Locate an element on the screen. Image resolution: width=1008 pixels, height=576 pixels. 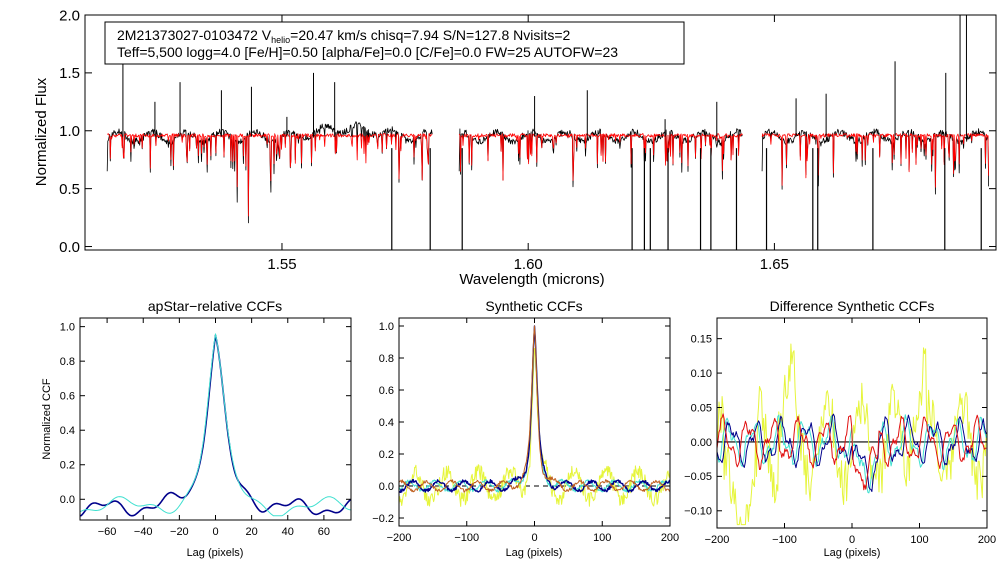
difference-ccf-series is located at coordinates (851, 434).